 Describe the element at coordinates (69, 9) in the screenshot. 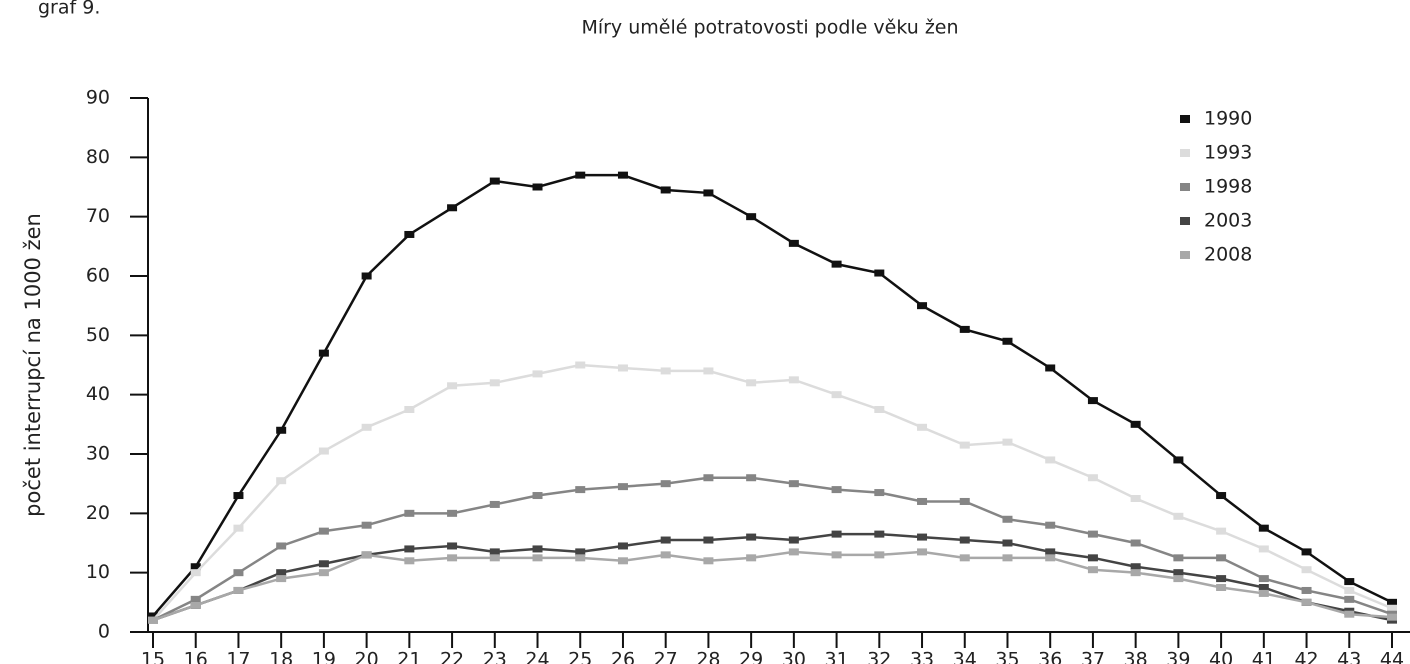

I see `caption: graf 9.` at that location.